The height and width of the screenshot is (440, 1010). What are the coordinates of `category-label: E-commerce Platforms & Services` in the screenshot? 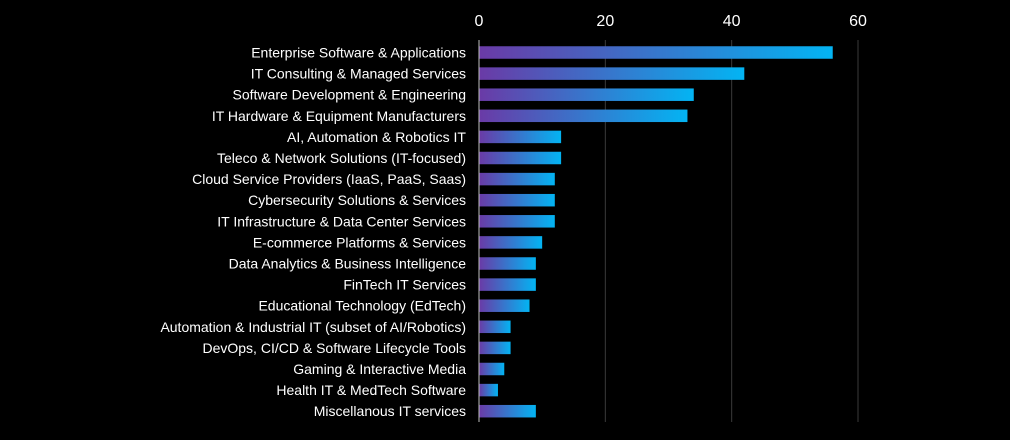 It's located at (359, 242).